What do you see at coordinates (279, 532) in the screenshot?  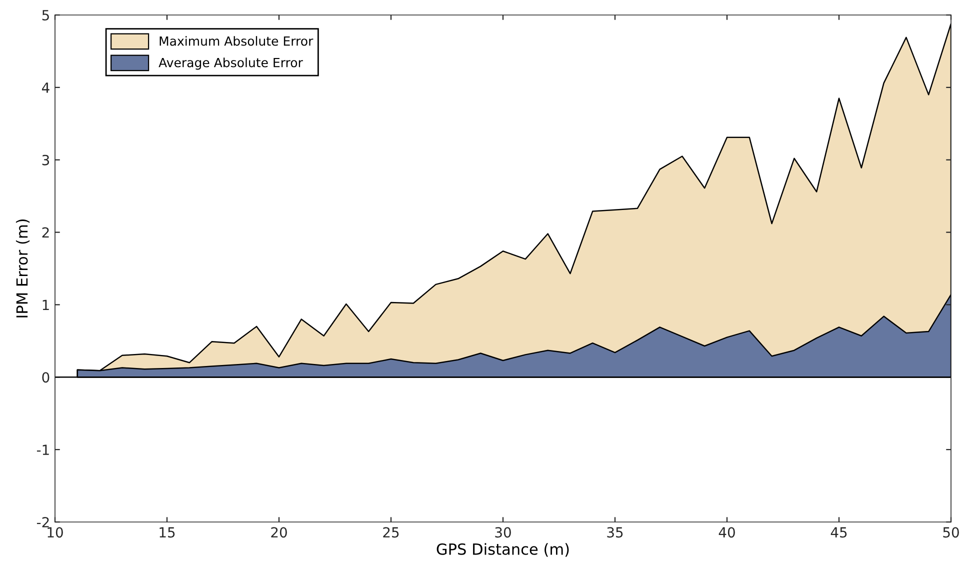 I see `x-tick-label: 20` at bounding box center [279, 532].